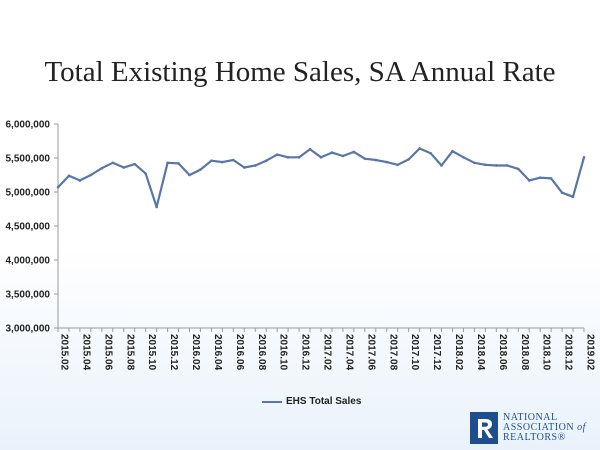 The width and height of the screenshot is (600, 450). I want to click on logo-line-association: ASSOCIATION of, so click(544, 428).